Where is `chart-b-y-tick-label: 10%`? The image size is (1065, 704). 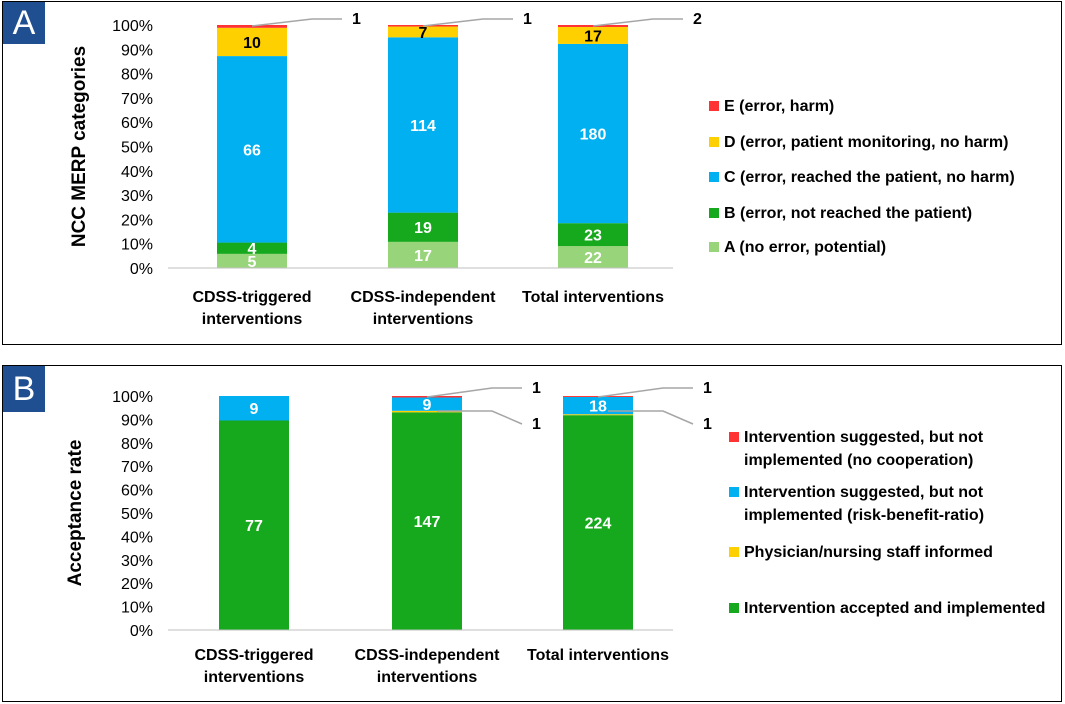
chart-b-y-tick-label: 10% is located at coordinates (137, 608).